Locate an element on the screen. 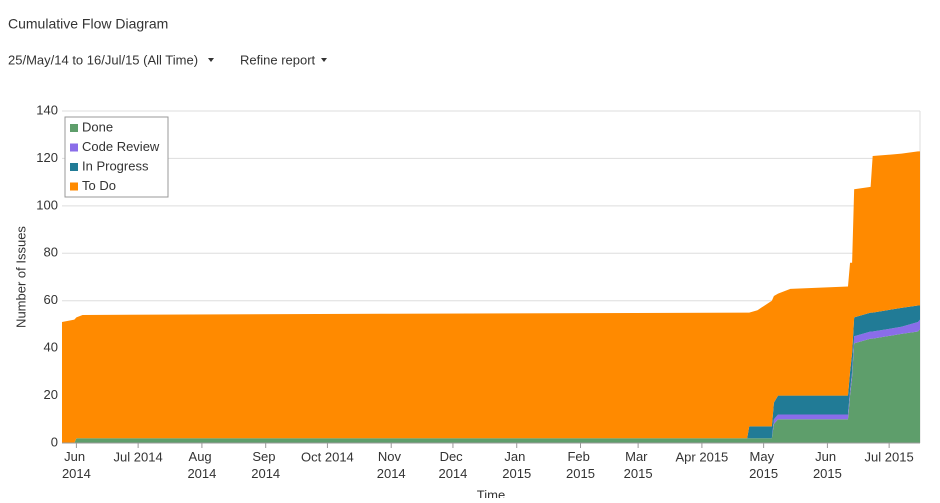 The width and height of the screenshot is (940, 503). y-tick-label: 60 is located at coordinates (51, 299).